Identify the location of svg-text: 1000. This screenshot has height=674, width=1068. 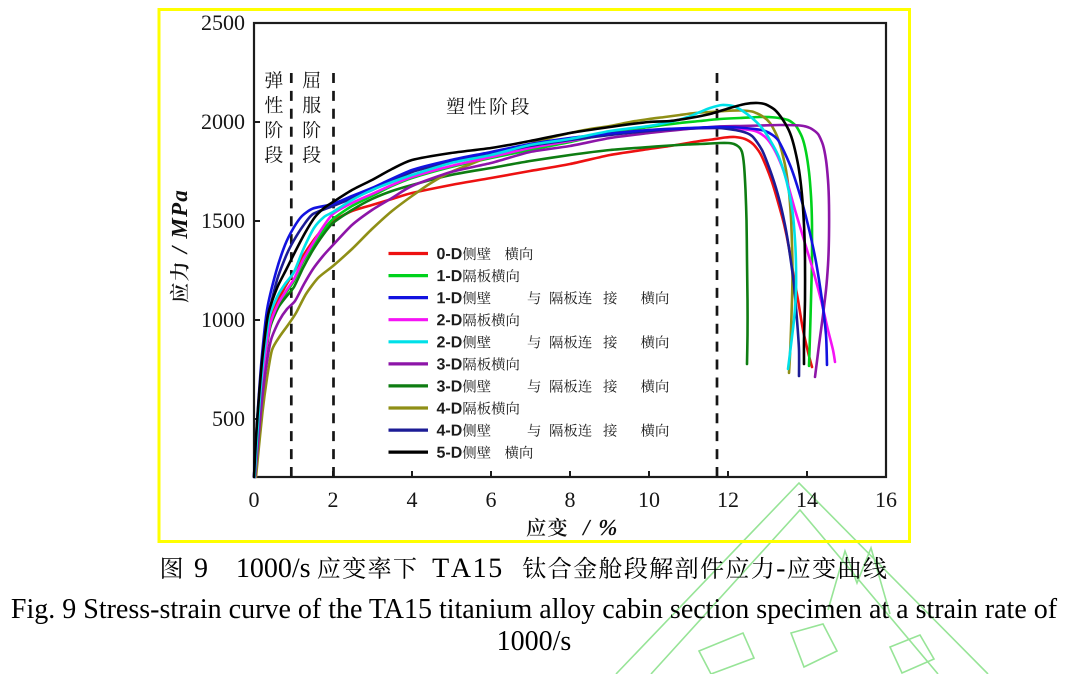
(223, 319).